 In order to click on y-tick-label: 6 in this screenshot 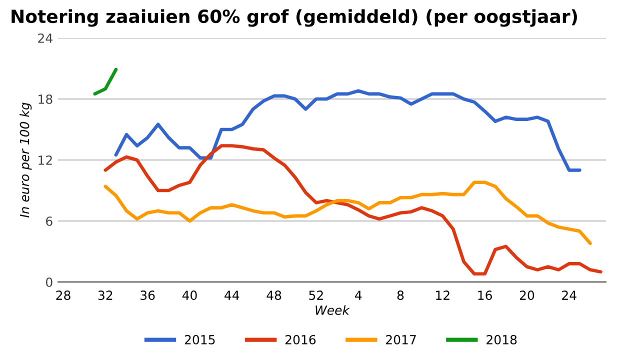, I will do `click(49, 221)`.